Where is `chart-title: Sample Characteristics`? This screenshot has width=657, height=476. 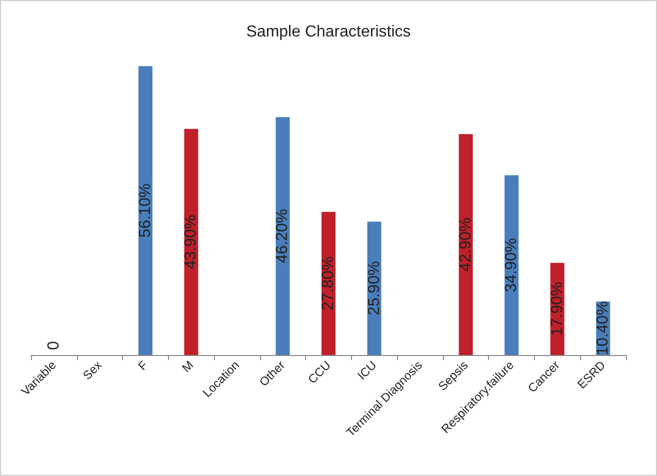 chart-title: Sample Characteristics is located at coordinates (328, 32).